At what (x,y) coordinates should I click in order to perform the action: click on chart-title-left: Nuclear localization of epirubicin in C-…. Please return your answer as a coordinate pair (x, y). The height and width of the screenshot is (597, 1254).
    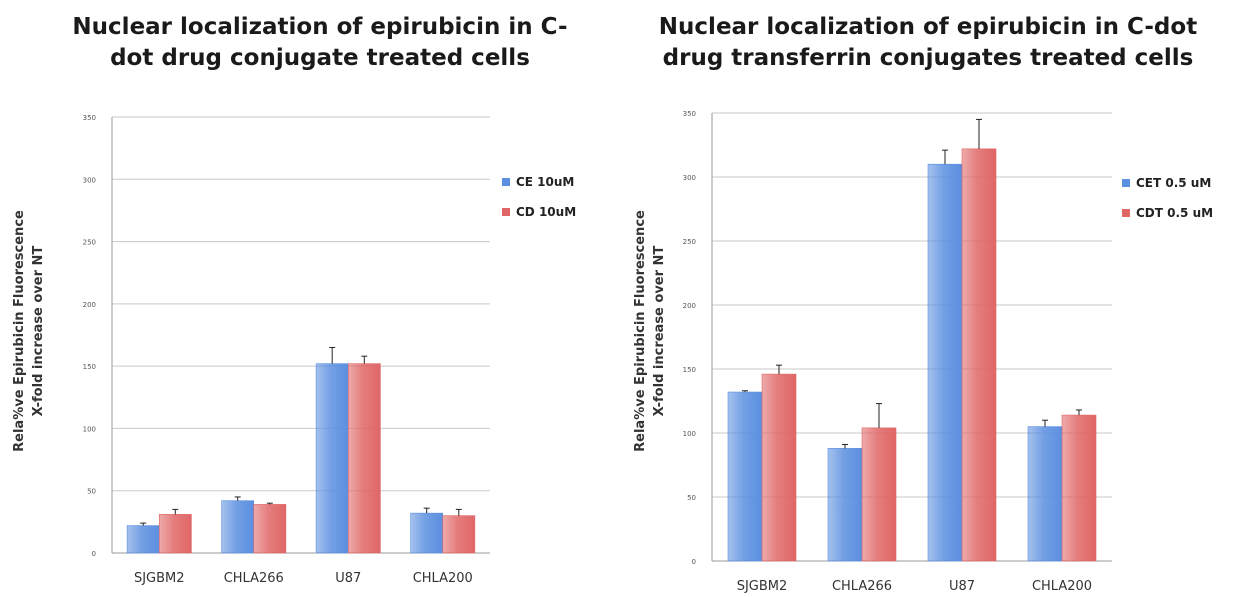
    Looking at the image, I should click on (320, 42).